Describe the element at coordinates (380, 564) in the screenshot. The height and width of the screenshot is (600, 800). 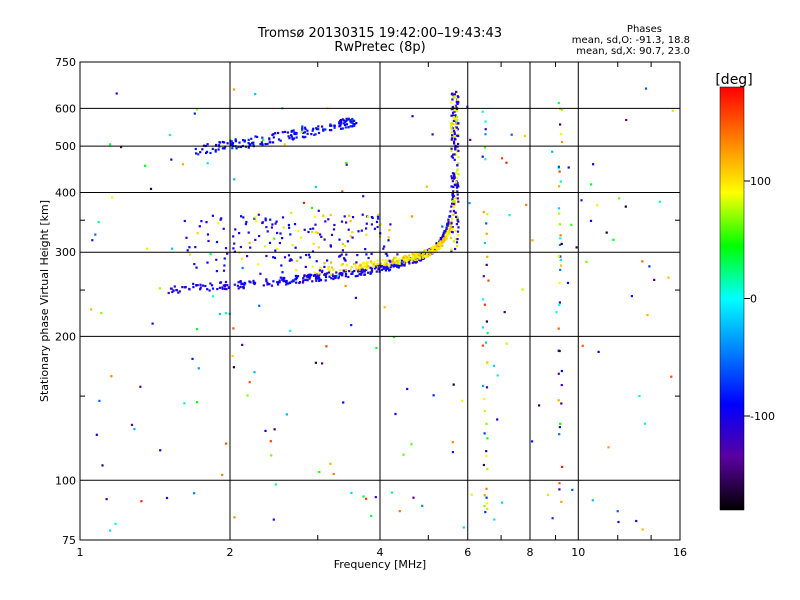
I see `x-axis-label: Frequency [MHz]` at that location.